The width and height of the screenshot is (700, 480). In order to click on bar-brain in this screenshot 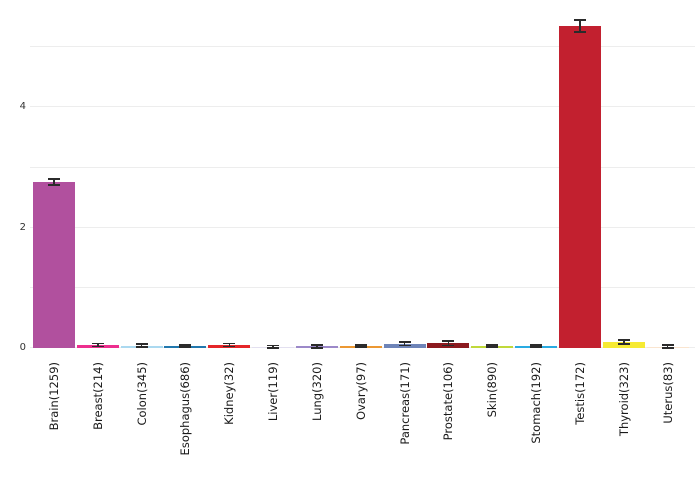, I will do `click(54, 265)`.